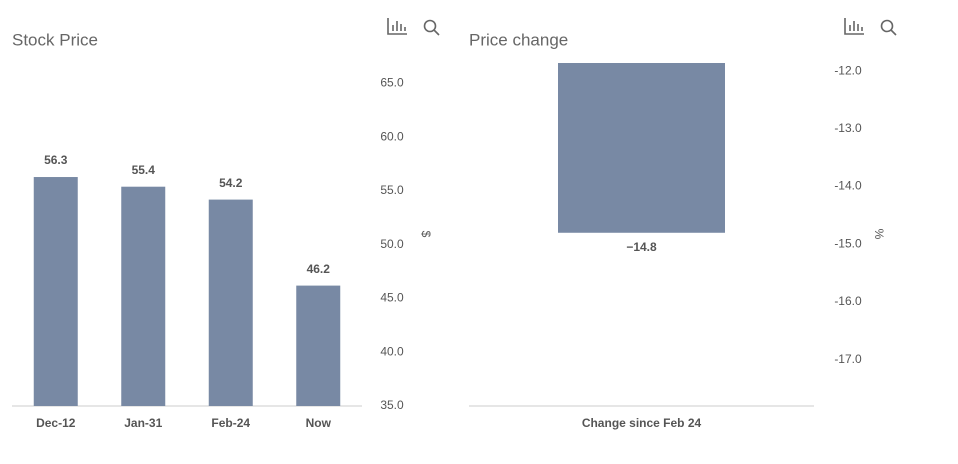 This screenshot has width=958, height=464. I want to click on x-tick-label: Now, so click(319, 423).